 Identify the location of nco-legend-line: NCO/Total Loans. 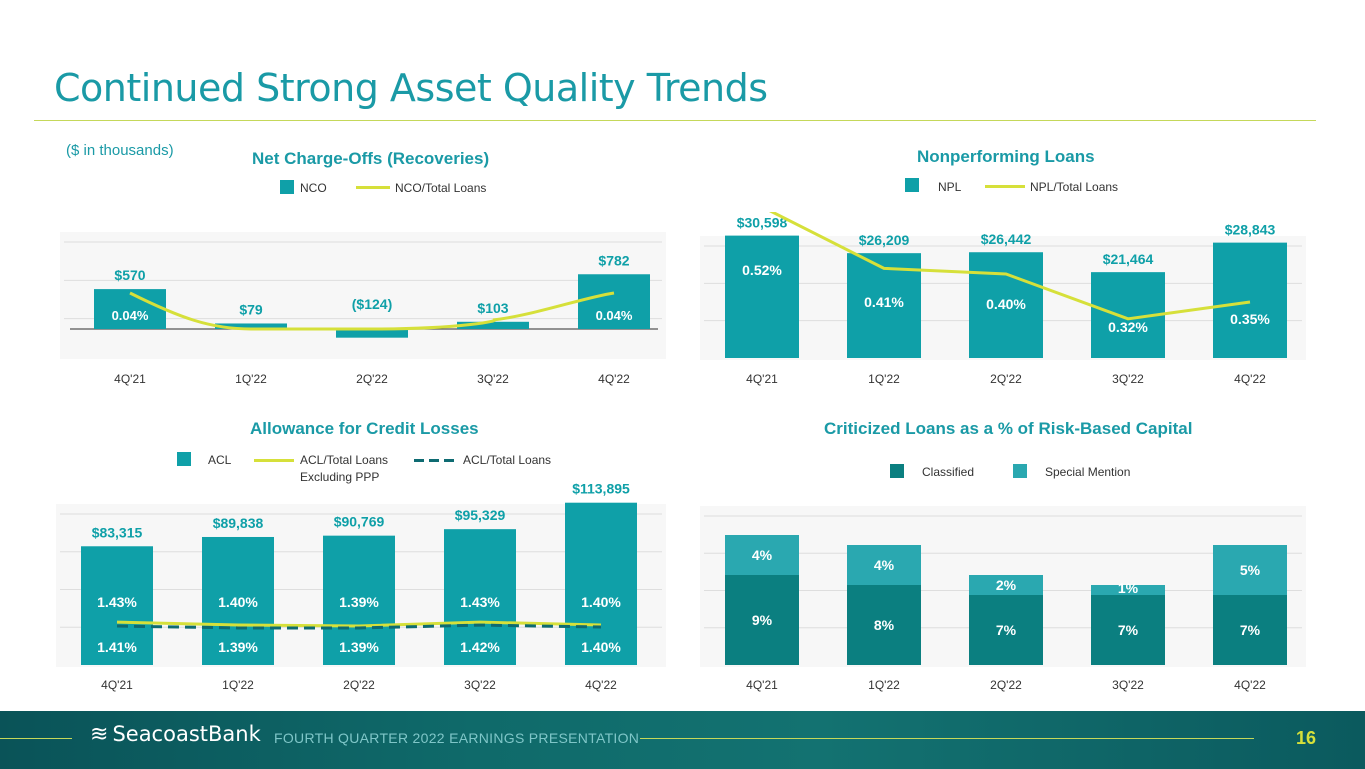
(441, 188).